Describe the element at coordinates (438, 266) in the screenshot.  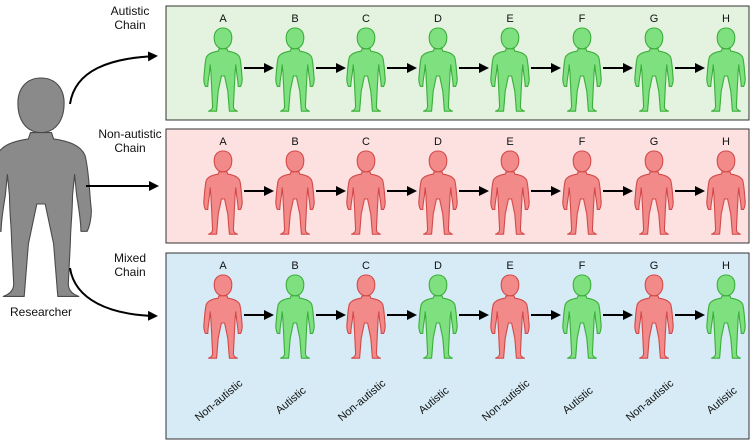
I see `figure-letter-2-3: D` at that location.